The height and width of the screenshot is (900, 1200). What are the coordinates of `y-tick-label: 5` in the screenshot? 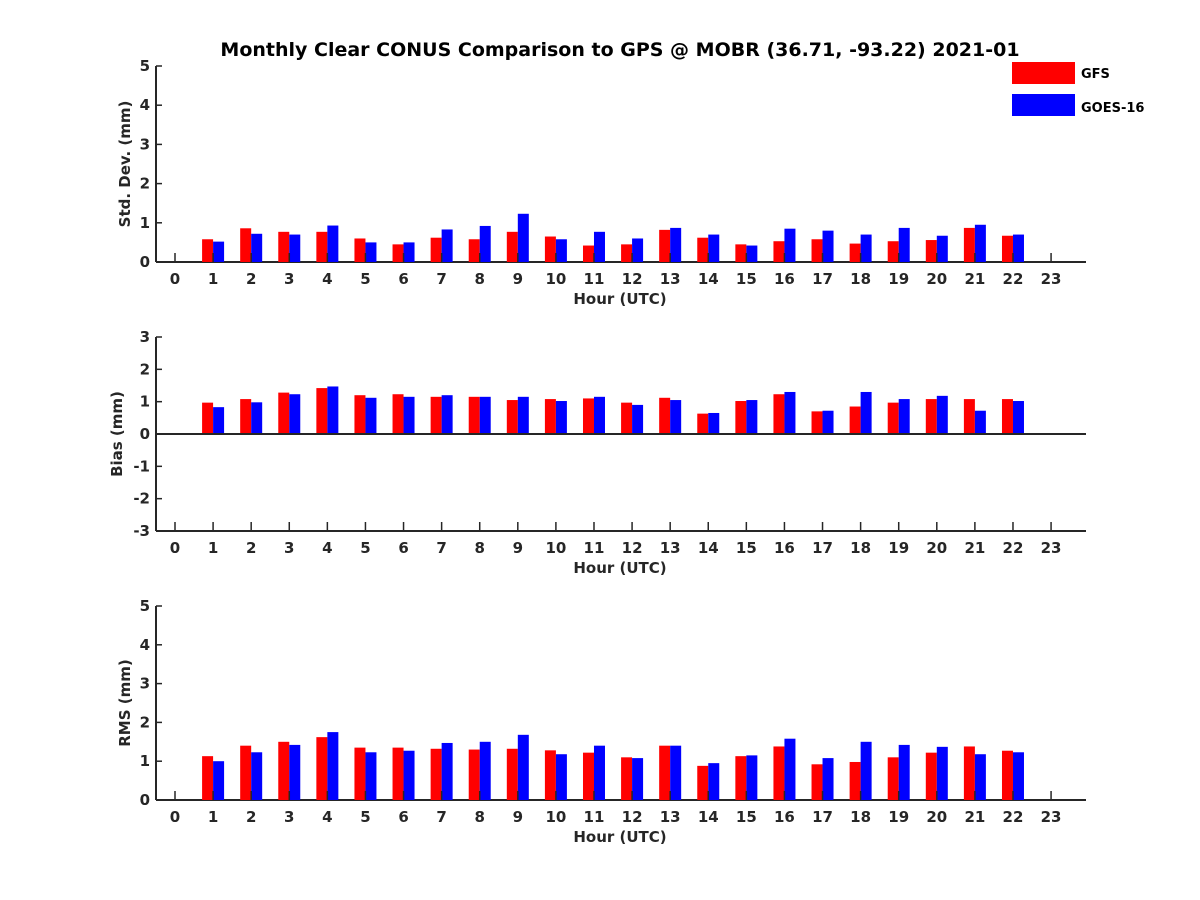 It's located at (145, 66).